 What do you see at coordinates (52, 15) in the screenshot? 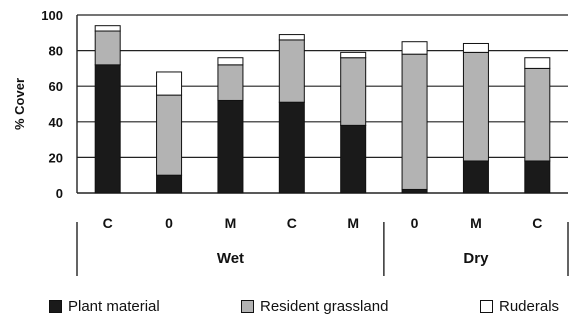
I see `y-tick-label: 100` at bounding box center [52, 15].